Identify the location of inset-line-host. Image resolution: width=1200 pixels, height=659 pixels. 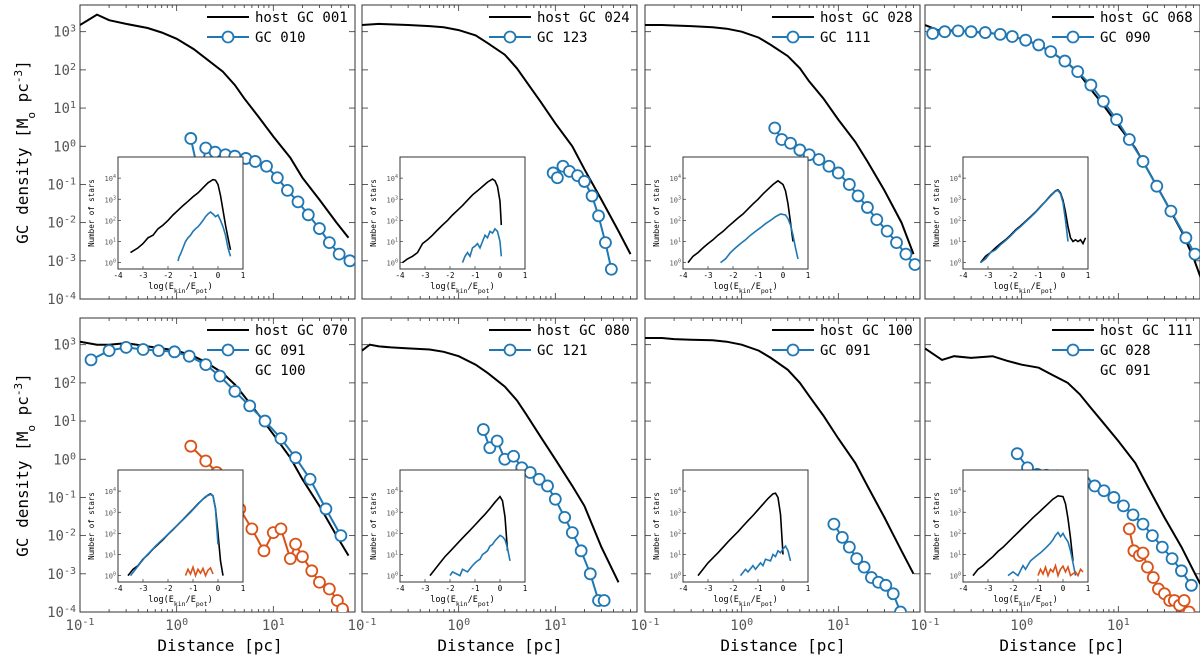
(740, 221).